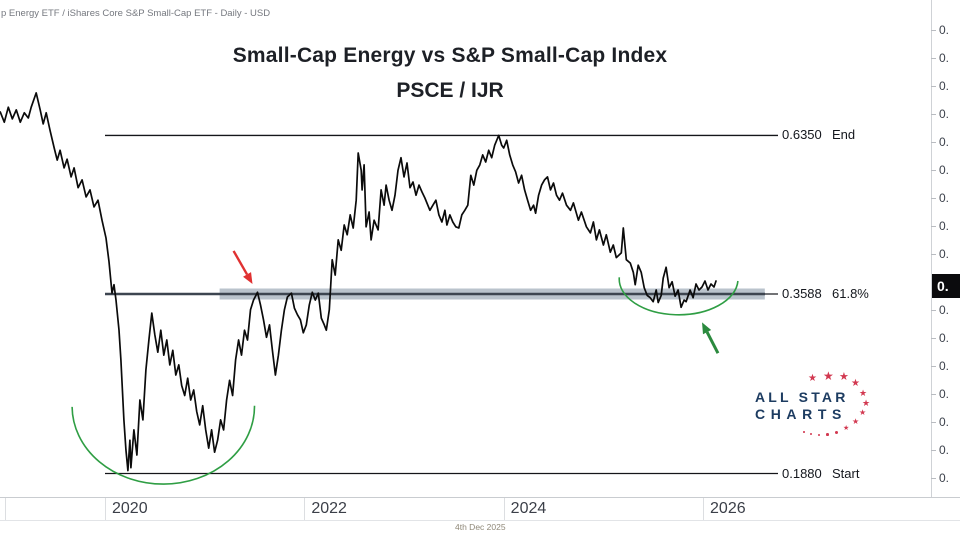  What do you see at coordinates (480, 527) in the screenshot?
I see `date-stamp: 4th Dec 2025` at bounding box center [480, 527].